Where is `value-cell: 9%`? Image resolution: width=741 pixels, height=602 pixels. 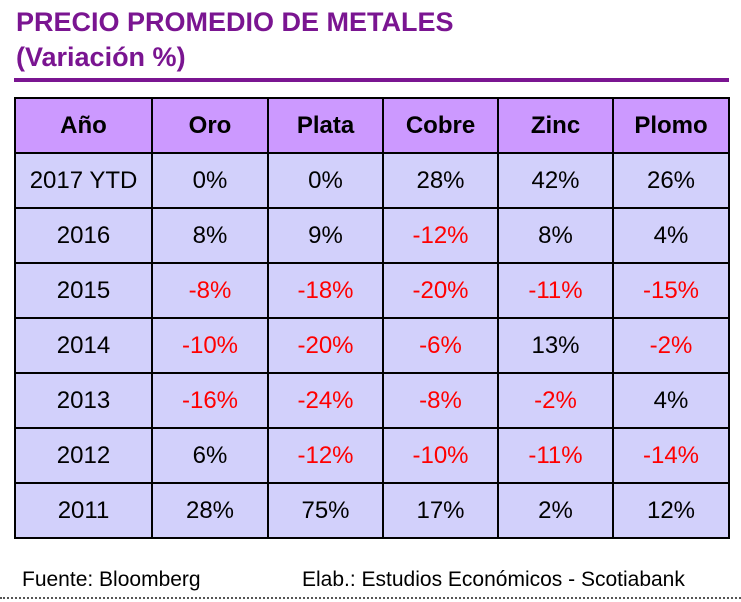 value-cell: 9% is located at coordinates (325, 235).